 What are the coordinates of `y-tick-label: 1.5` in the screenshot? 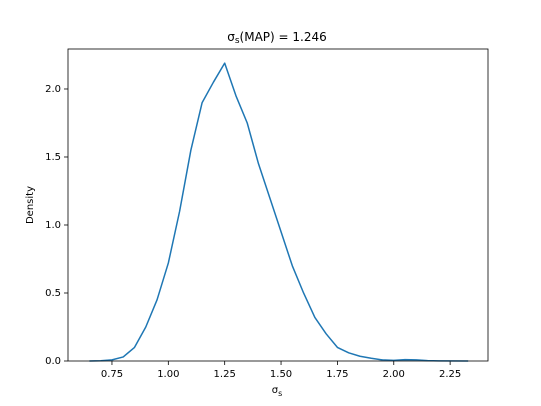 It's located at (53, 157).